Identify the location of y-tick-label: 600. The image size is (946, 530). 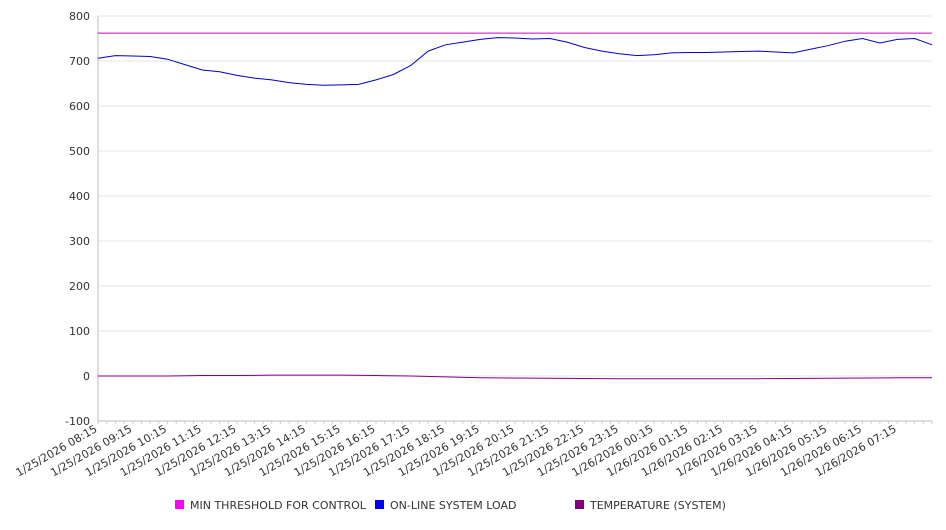
(79, 106).